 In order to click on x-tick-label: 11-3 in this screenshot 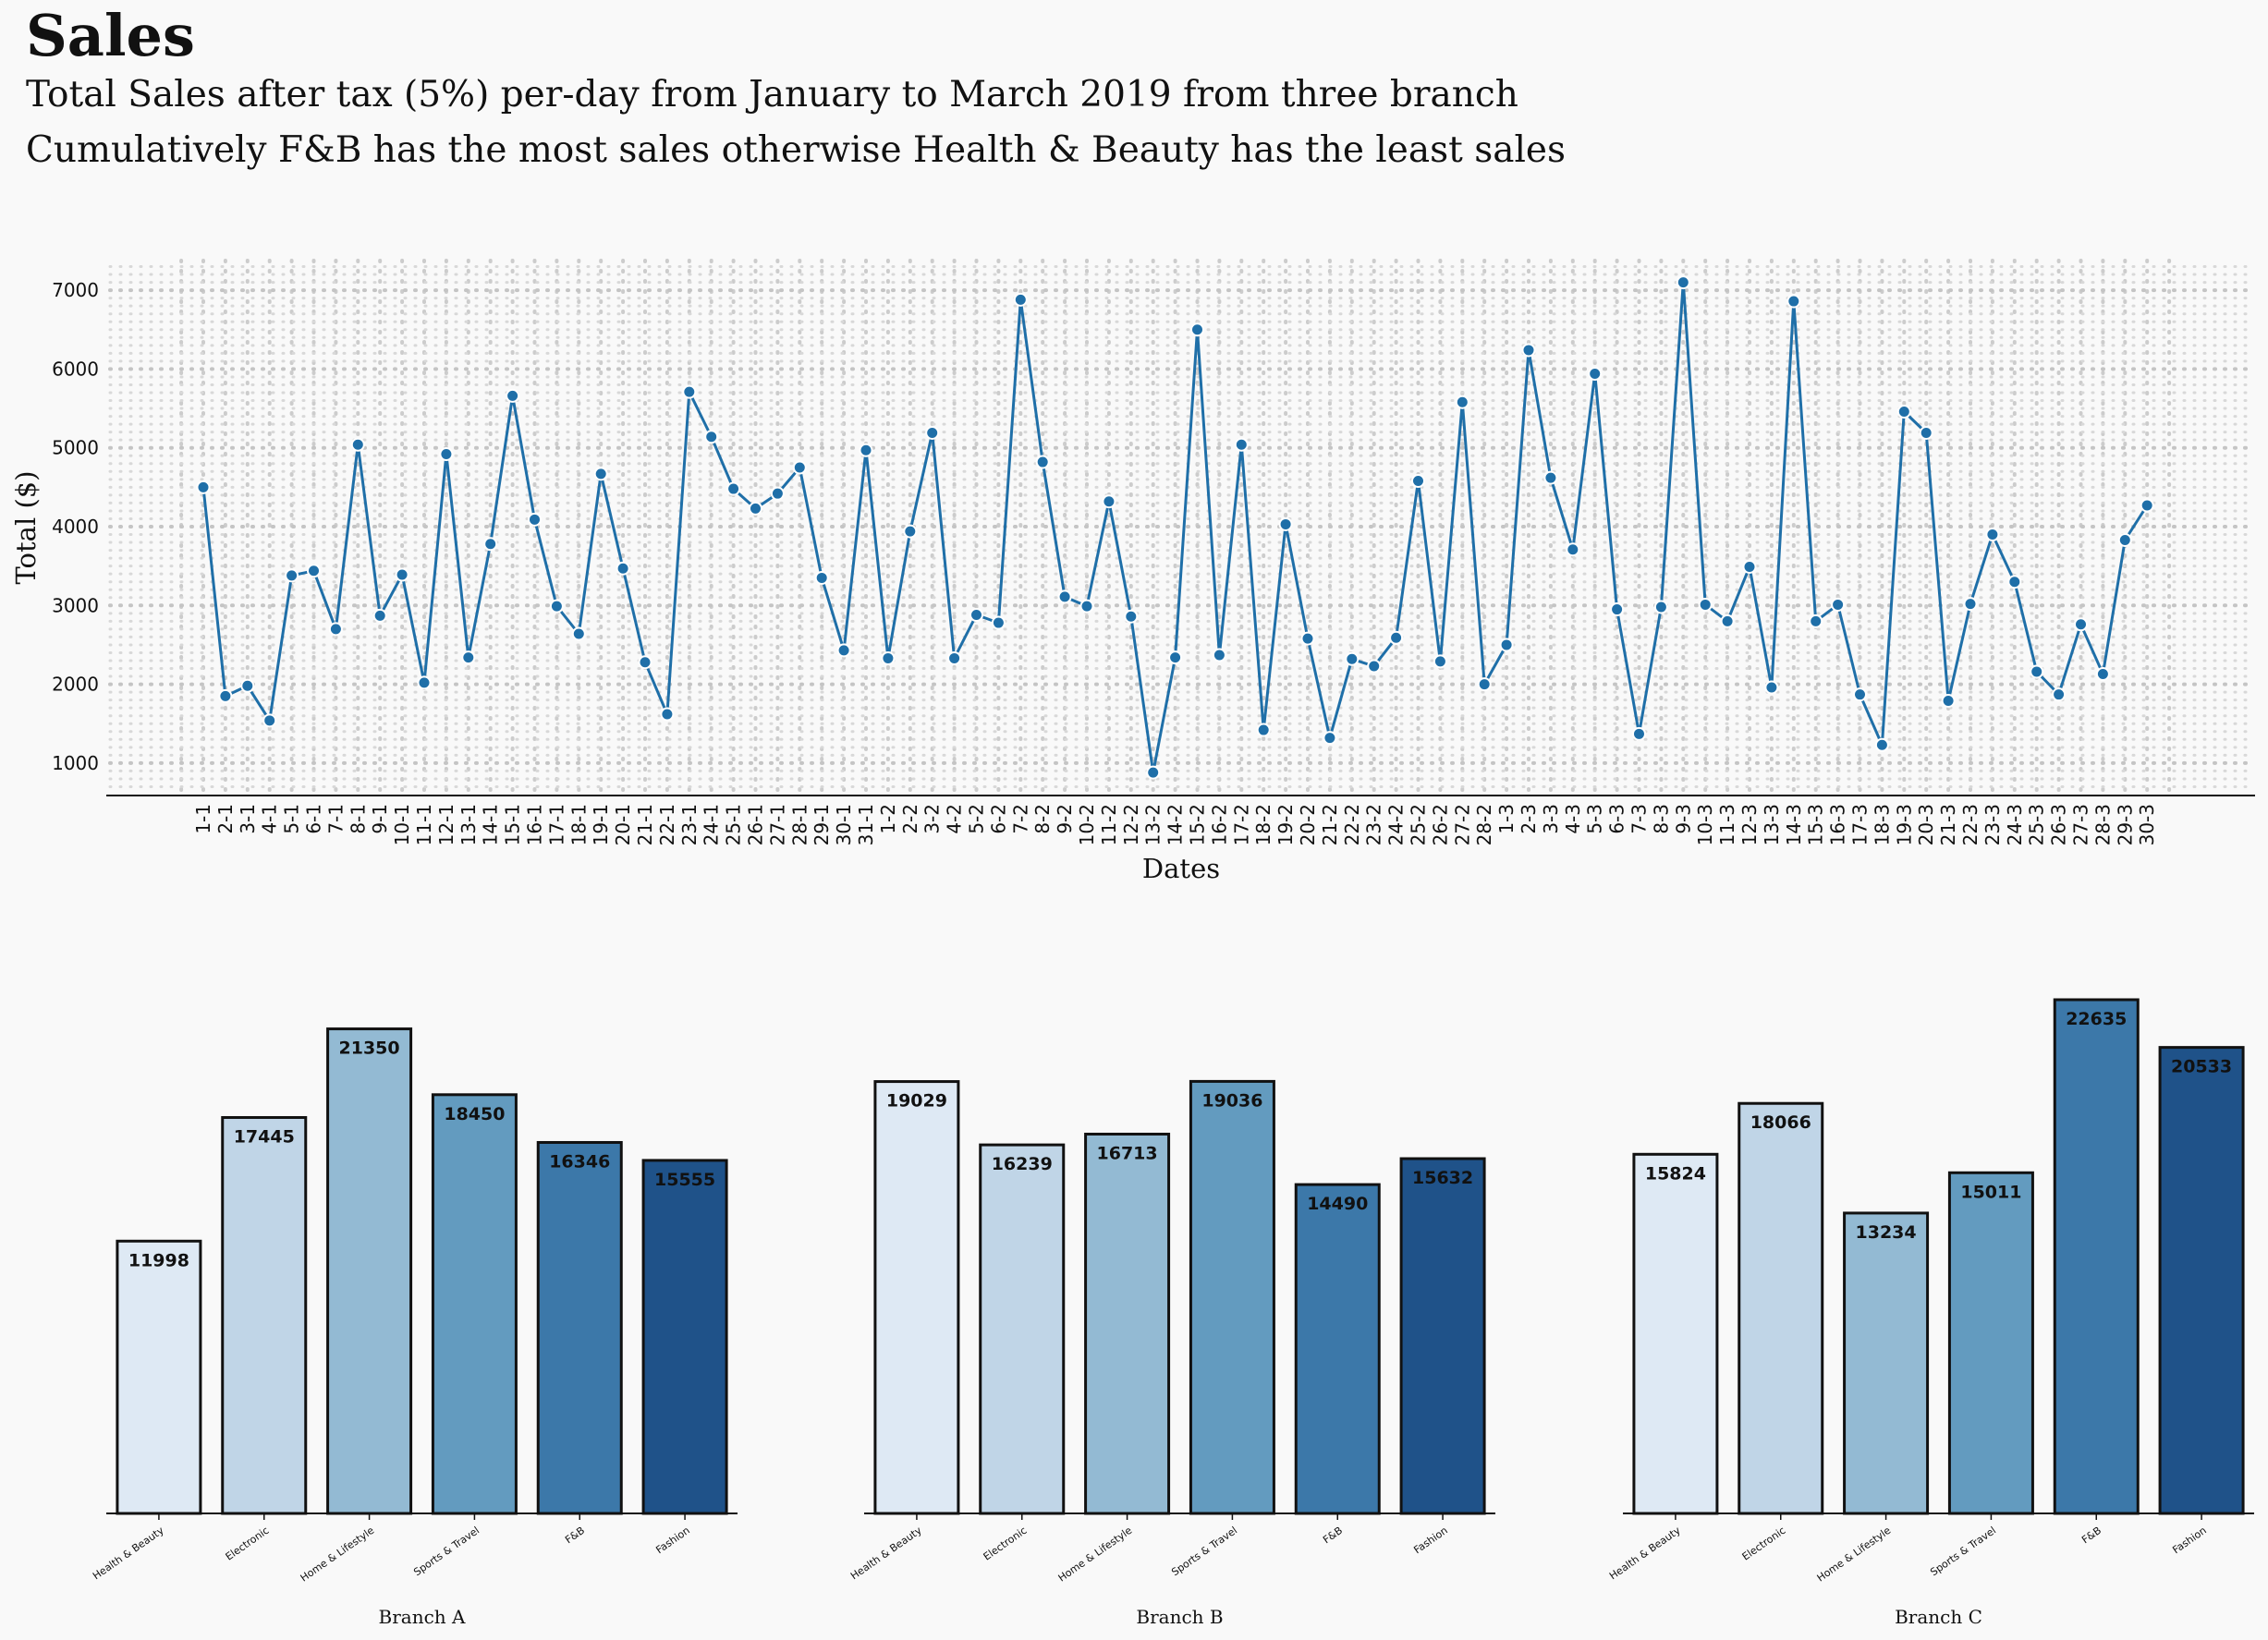, I will do `click(1727, 824)`.